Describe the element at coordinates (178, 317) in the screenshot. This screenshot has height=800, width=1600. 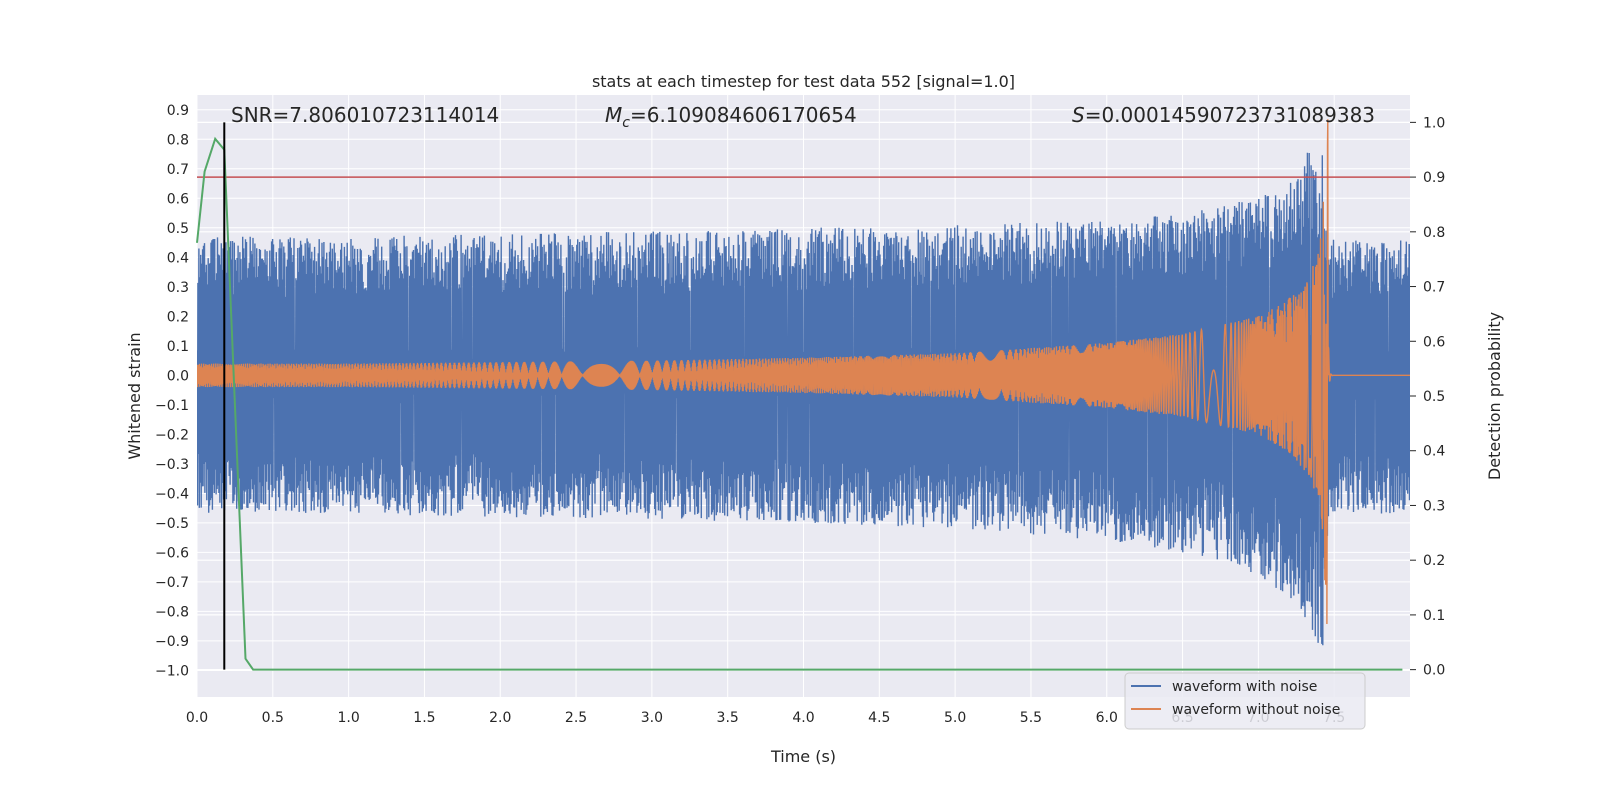
I see `y-tick-label: 0.2` at that location.